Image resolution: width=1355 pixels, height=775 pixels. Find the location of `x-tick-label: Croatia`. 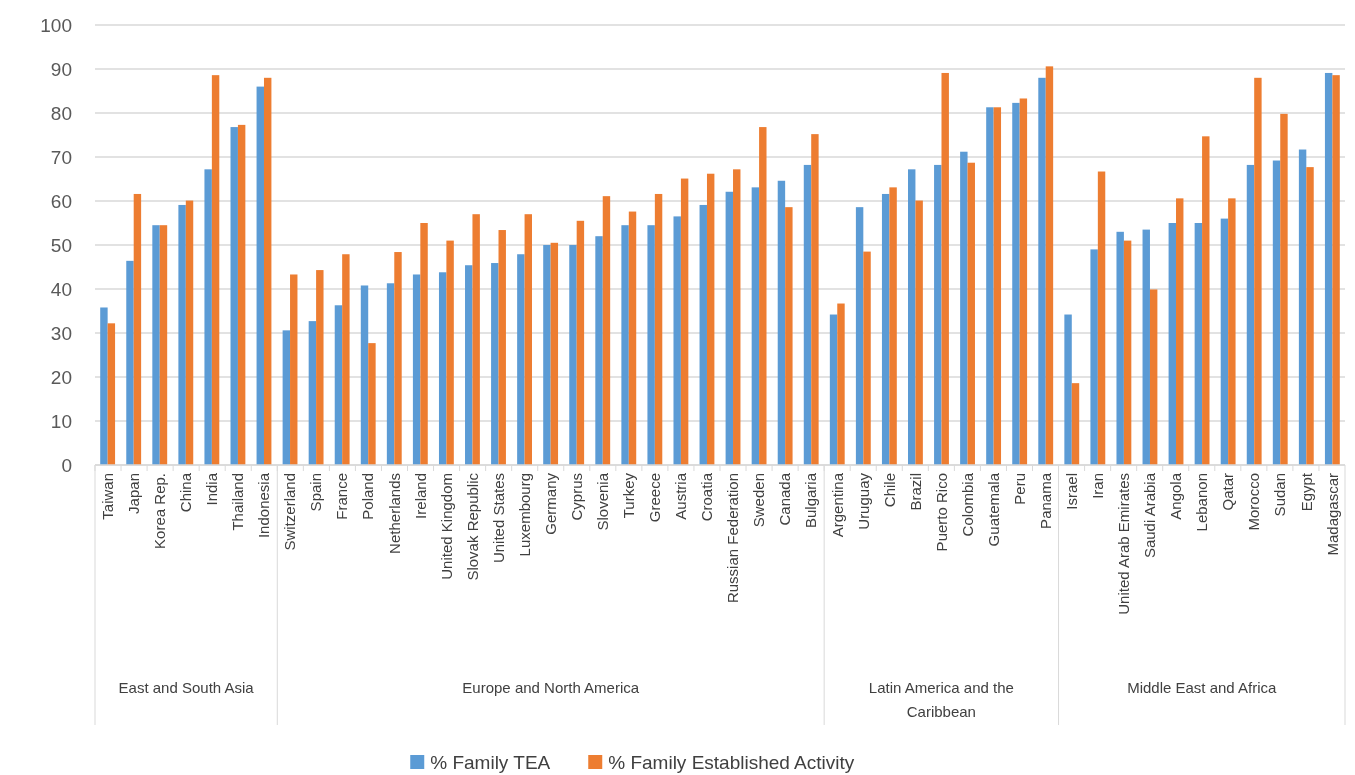

x-tick-label: Croatia is located at coordinates (707, 497).